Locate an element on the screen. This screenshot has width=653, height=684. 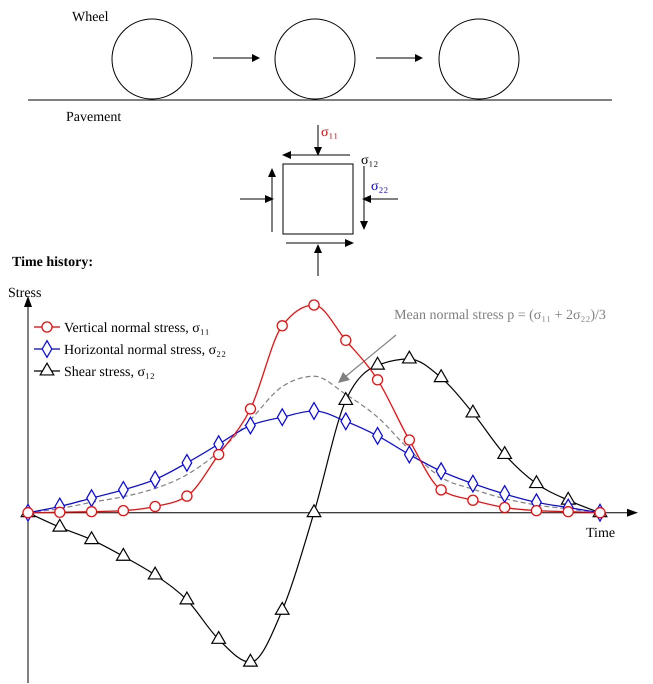
text: σ₂₂ is located at coordinates (379, 186).